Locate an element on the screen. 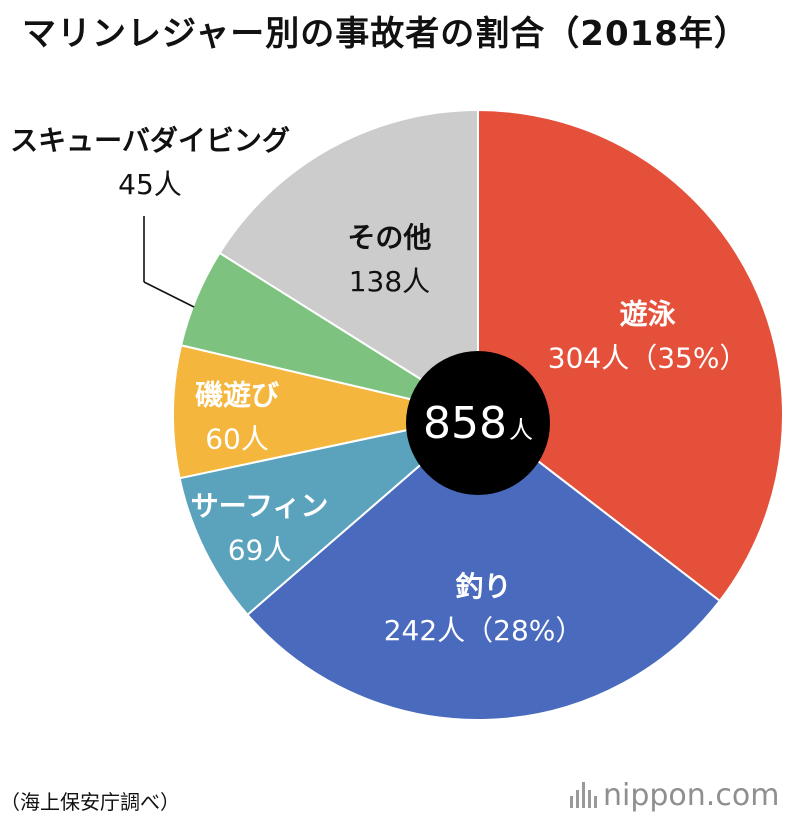 The height and width of the screenshot is (820, 800). source-note: （海上保安庁調べ） is located at coordinates (90, 802).